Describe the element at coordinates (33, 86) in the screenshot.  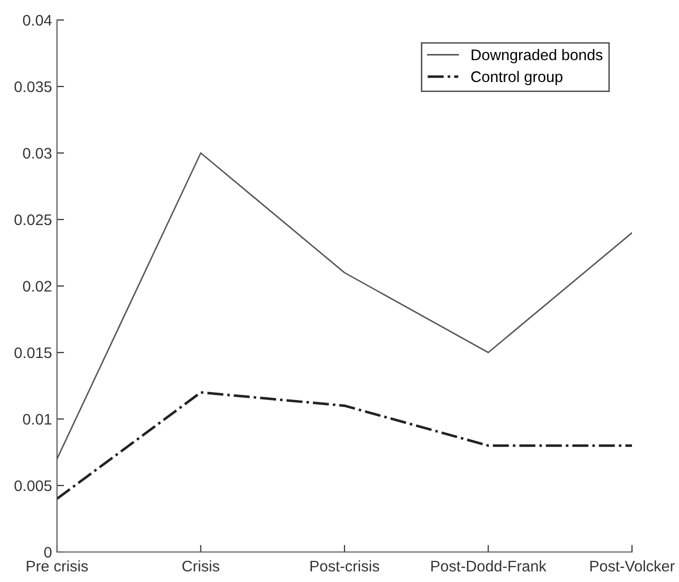
I see `y-tick-label: 0.035` at that location.